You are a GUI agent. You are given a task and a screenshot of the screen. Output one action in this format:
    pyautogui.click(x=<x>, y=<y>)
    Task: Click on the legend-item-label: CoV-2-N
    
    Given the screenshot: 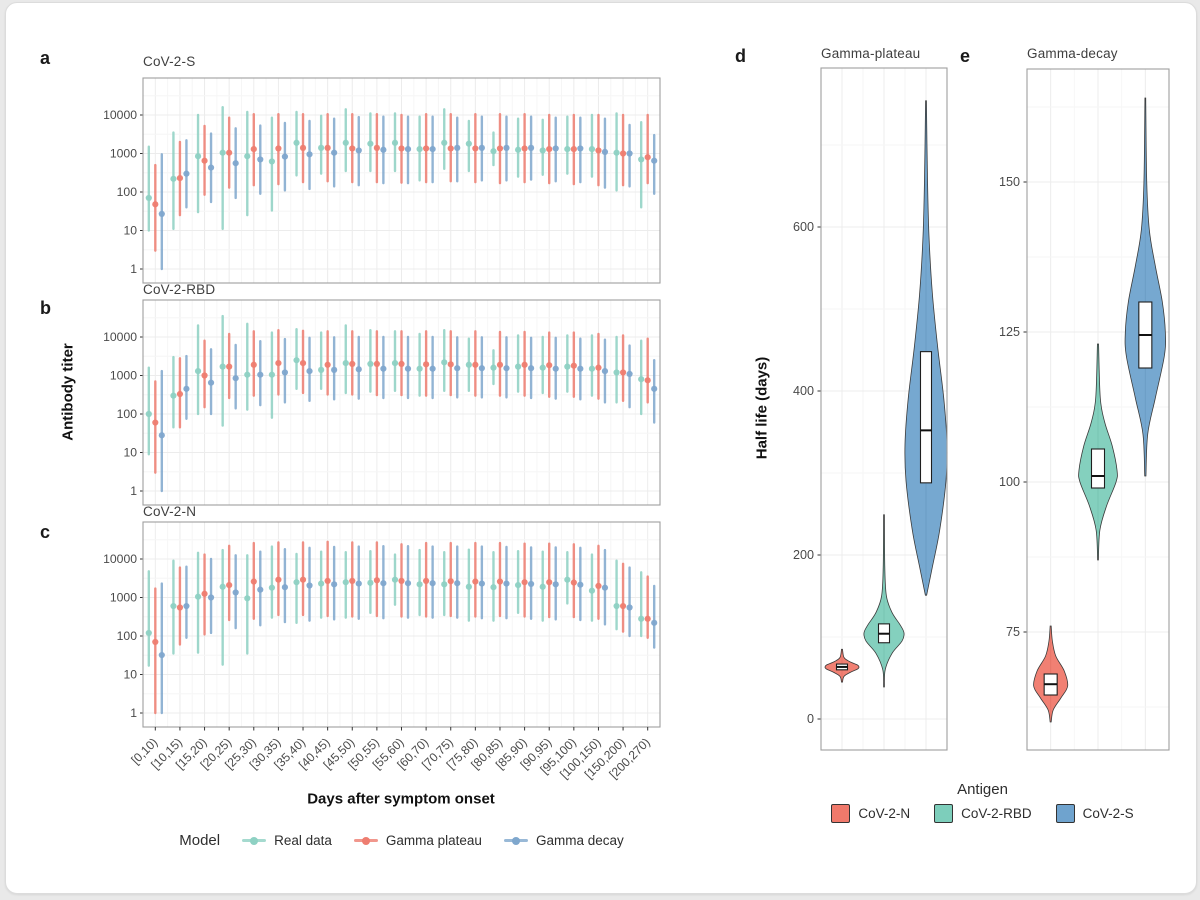 What is the action you would take?
    pyautogui.click(x=884, y=813)
    